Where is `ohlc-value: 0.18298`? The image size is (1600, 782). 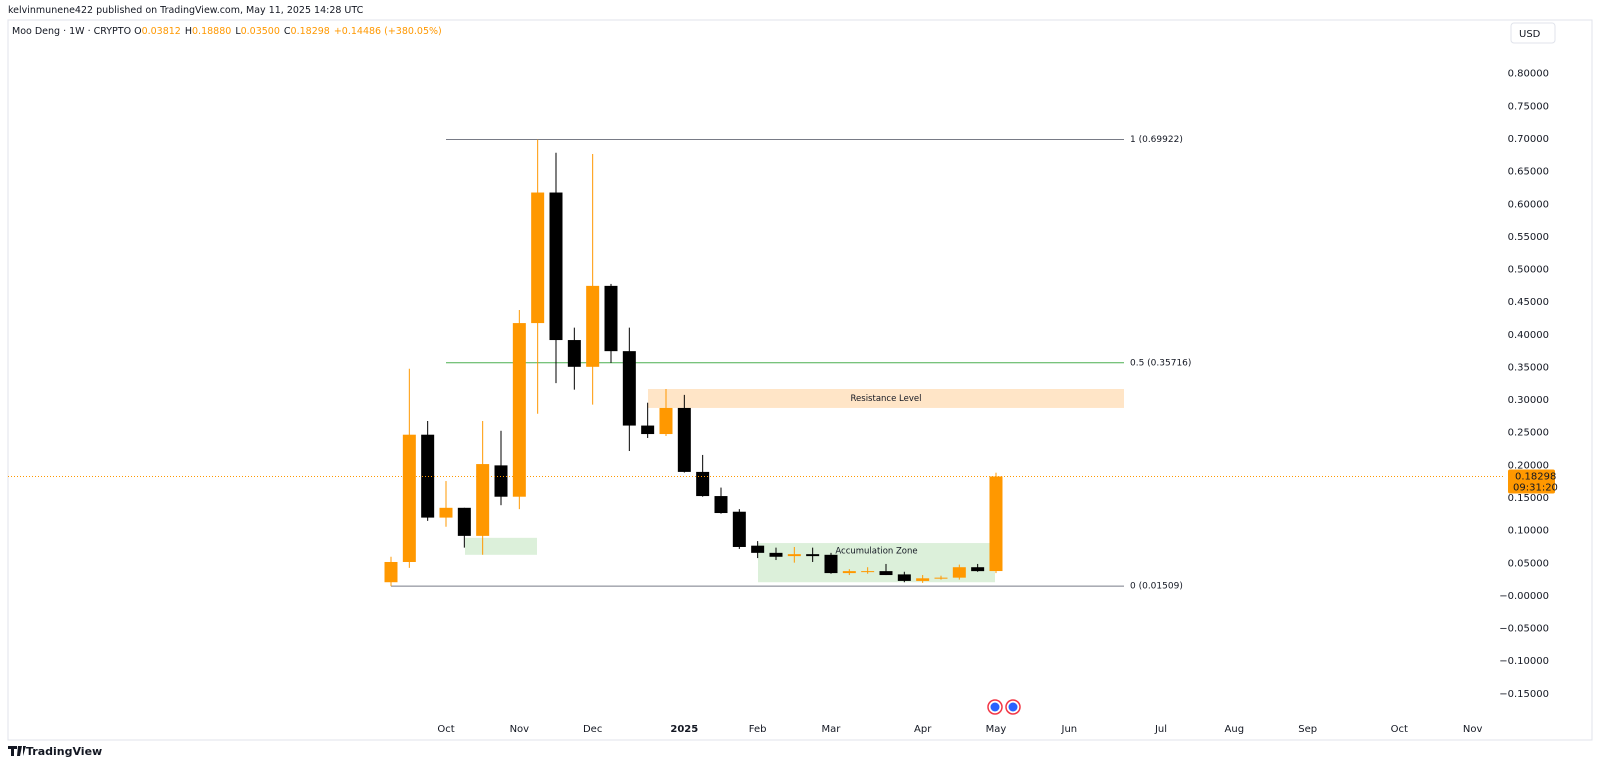
ohlc-value: 0.18298 is located at coordinates (310, 31).